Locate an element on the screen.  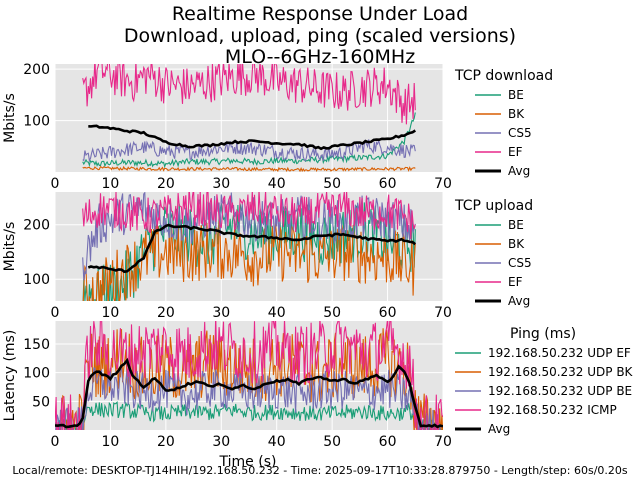
series-line-192-168-50-232-udp-be is located at coordinates (248, 397).